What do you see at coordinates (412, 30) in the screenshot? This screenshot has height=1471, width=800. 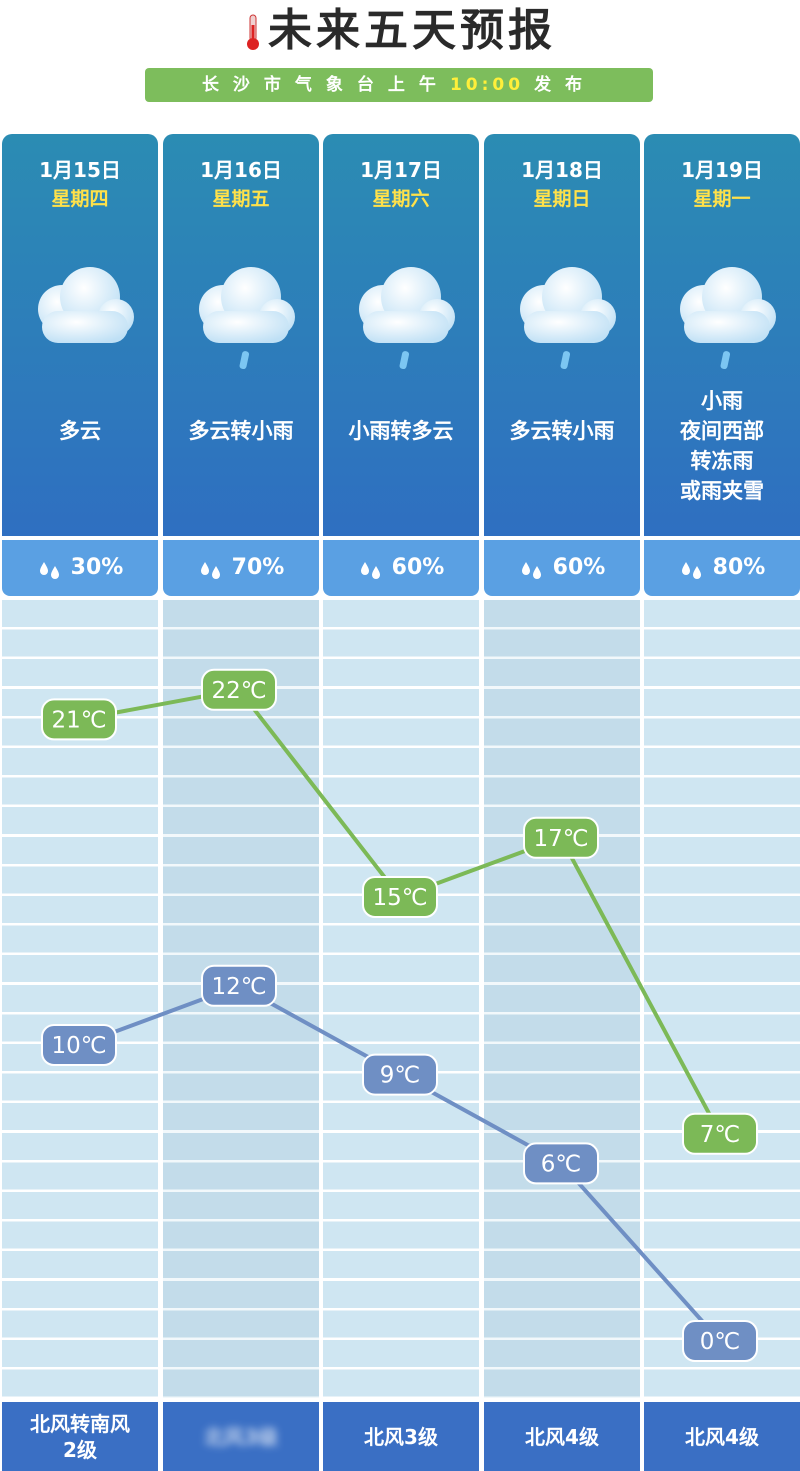 I see `title-text: 未来五天预报` at bounding box center [412, 30].